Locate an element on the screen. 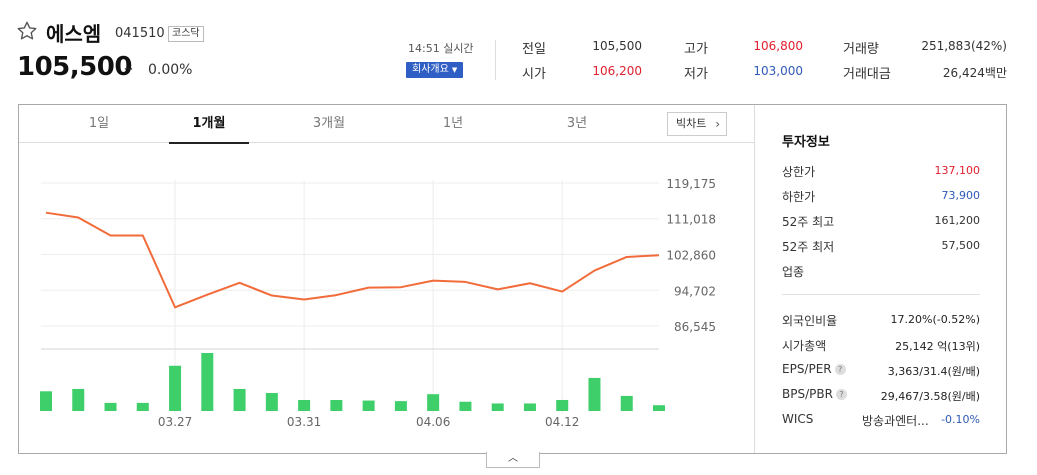 This screenshot has height=475, width=1037. stock-name: 에스엠 is located at coordinates (74, 34).